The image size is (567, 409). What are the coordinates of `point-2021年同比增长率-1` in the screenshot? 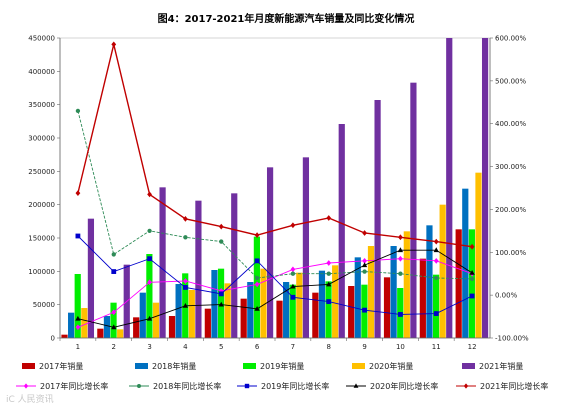 It's located at (78, 193).